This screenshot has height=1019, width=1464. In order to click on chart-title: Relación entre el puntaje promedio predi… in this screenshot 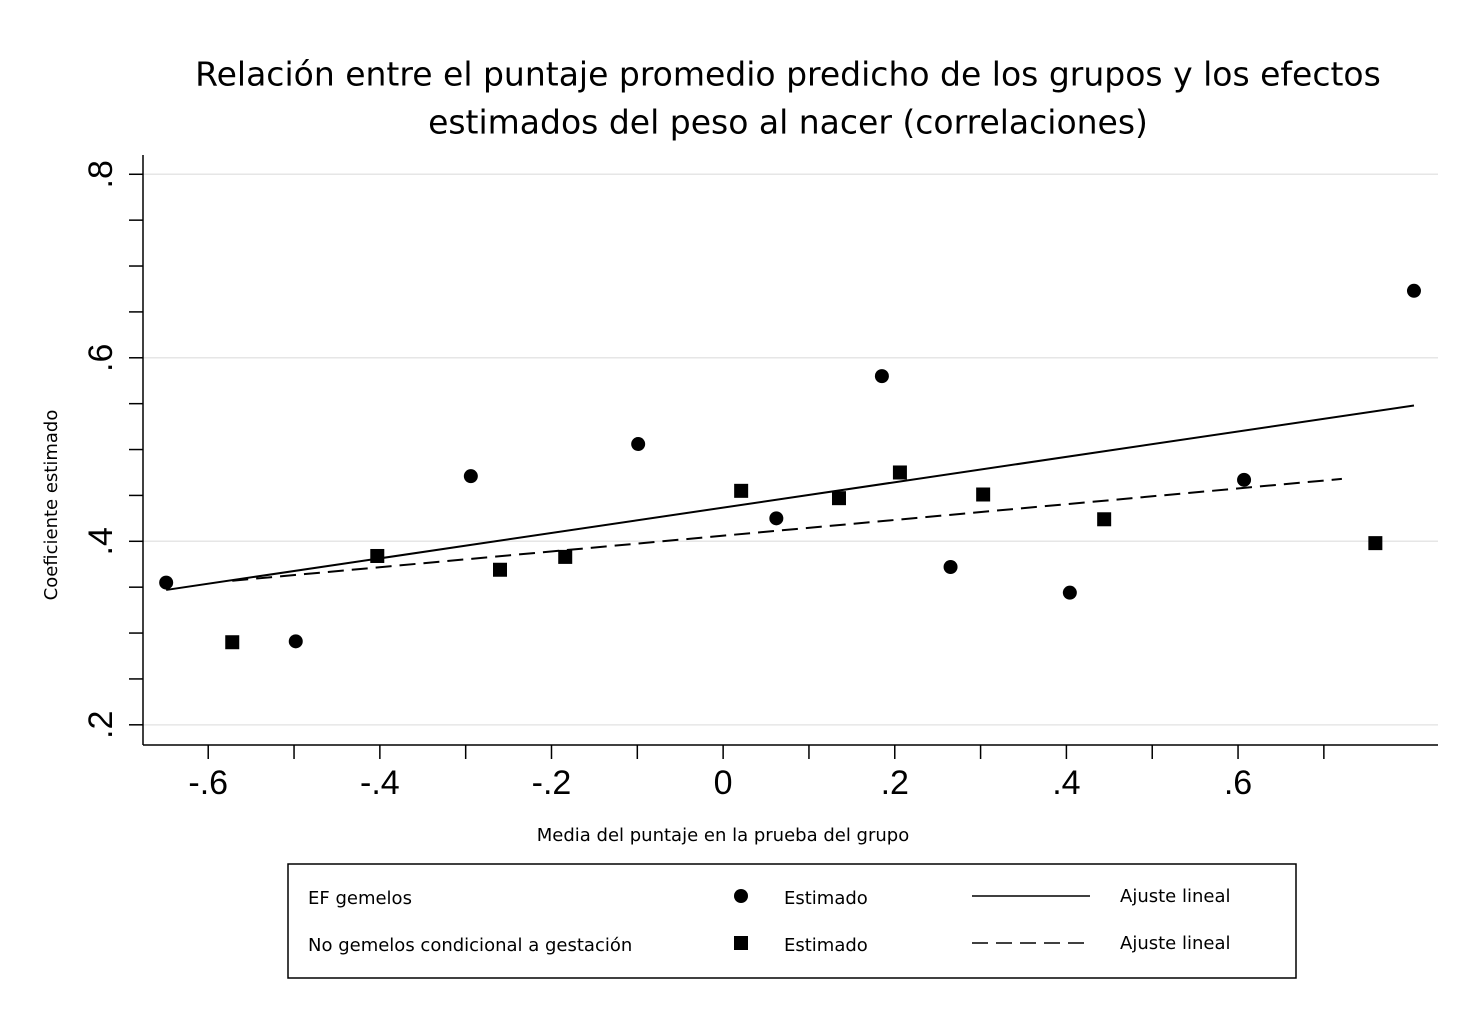, I will do `click(788, 74)`.